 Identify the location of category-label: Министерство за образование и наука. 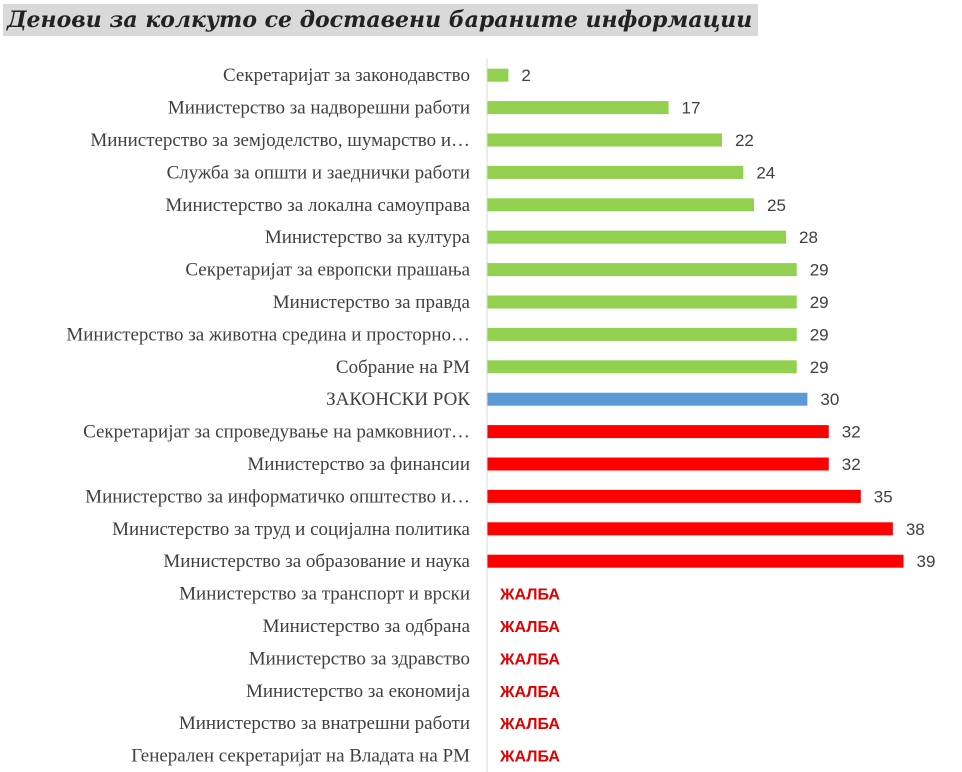
(316, 561).